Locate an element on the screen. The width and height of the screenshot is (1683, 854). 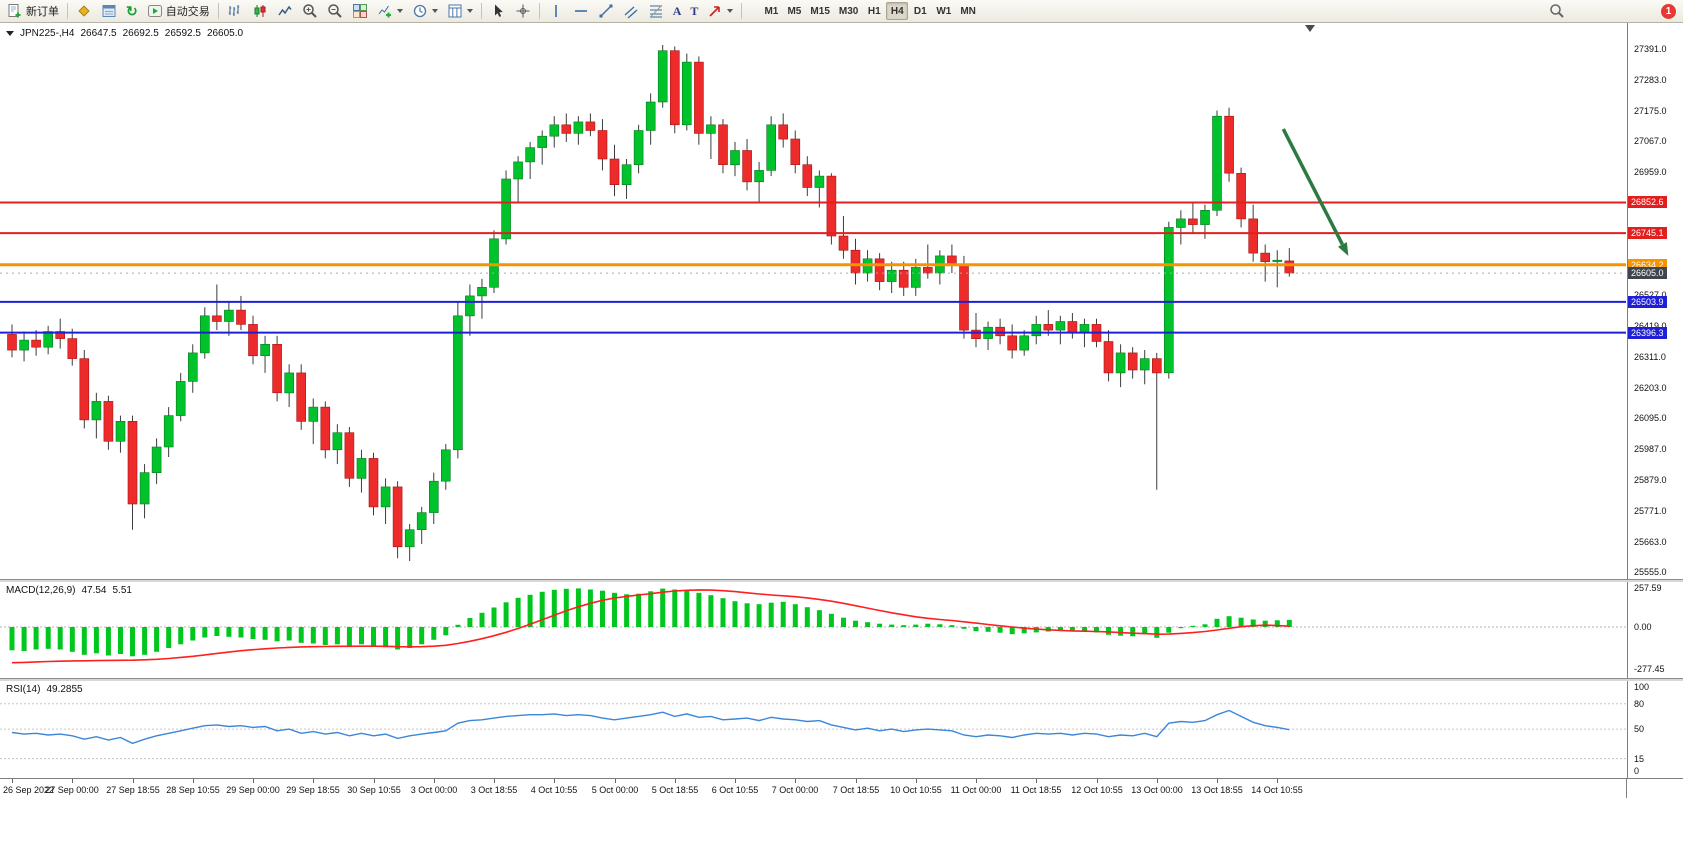
line-chart-icon is located at coordinates (285, 11).